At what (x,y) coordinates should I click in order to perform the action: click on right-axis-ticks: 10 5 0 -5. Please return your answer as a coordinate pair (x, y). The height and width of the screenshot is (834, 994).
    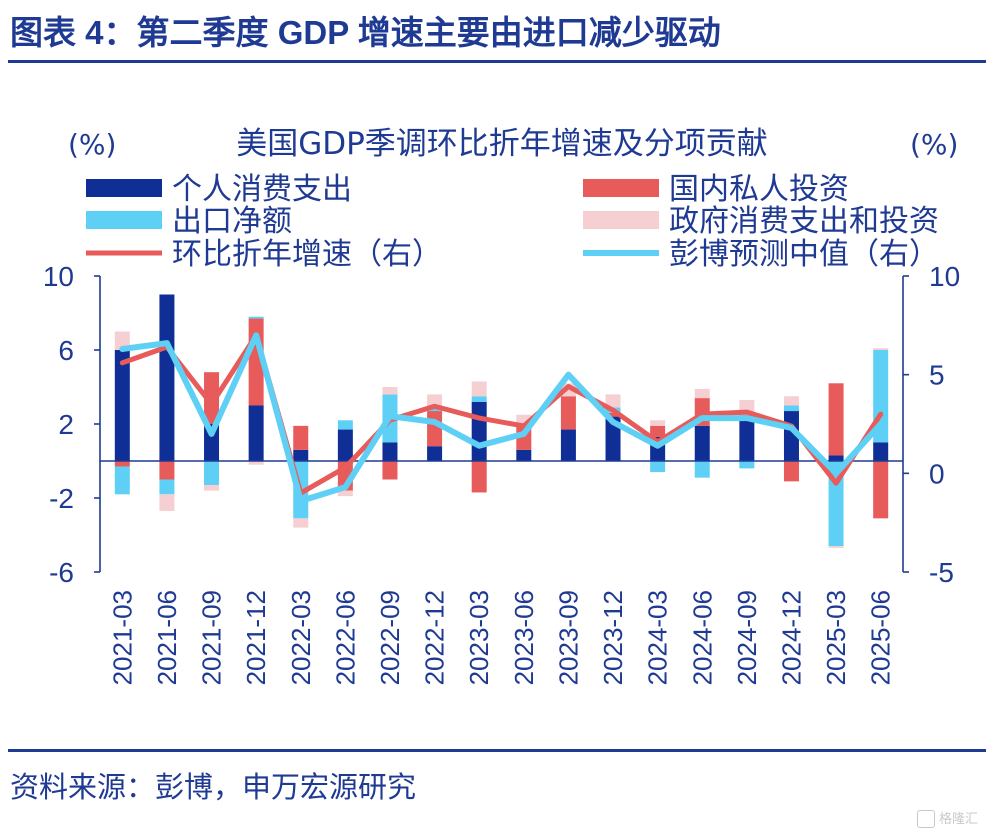
    Looking at the image, I should click on (931, 424).